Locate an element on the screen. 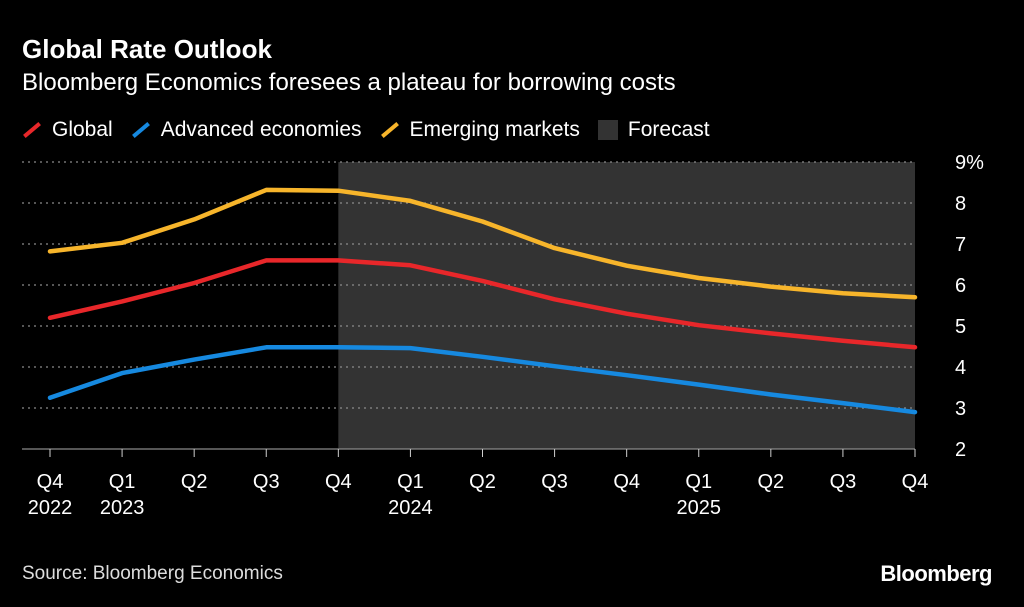 The image size is (1024, 607). bloomberg-logo: Bloomberg is located at coordinates (936, 573).